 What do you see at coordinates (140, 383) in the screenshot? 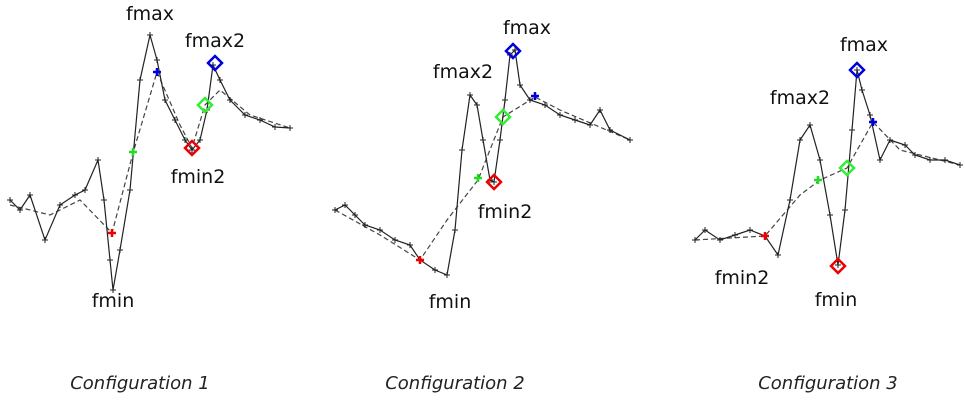
I see `caption: Configuration 1` at bounding box center [140, 383].